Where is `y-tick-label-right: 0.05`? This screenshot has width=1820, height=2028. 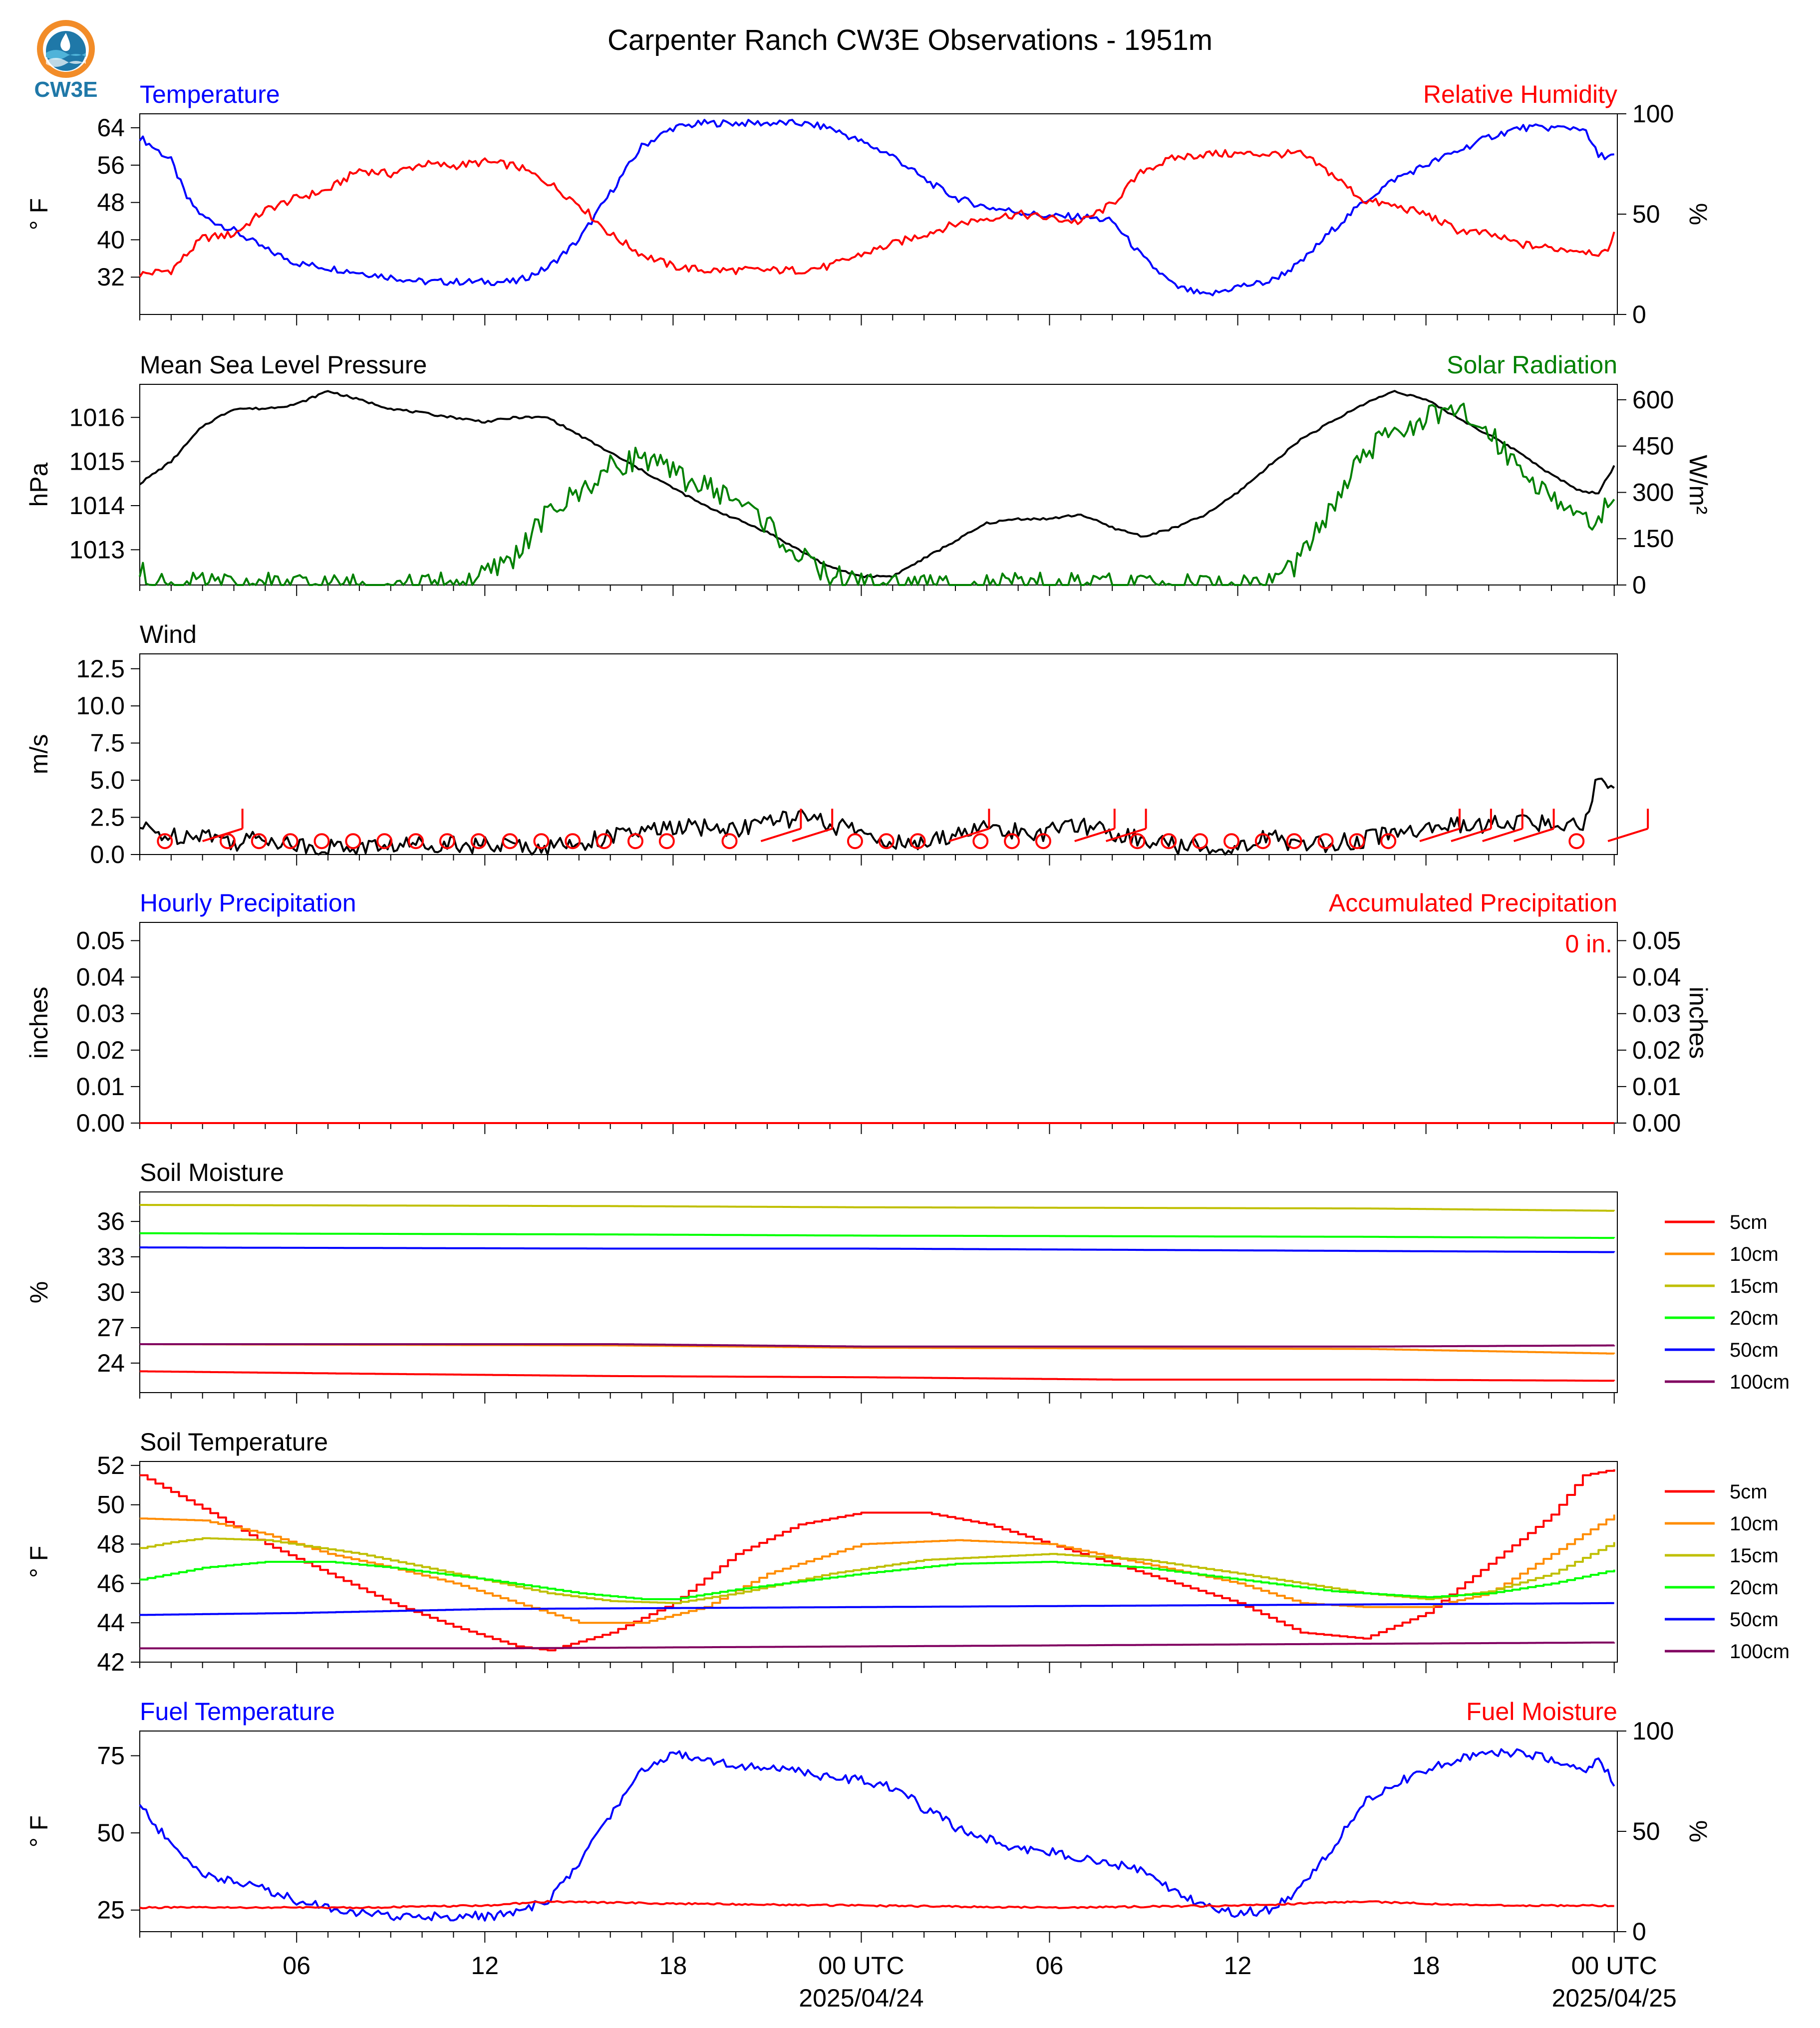 y-tick-label-right: 0.05 is located at coordinates (1656, 941).